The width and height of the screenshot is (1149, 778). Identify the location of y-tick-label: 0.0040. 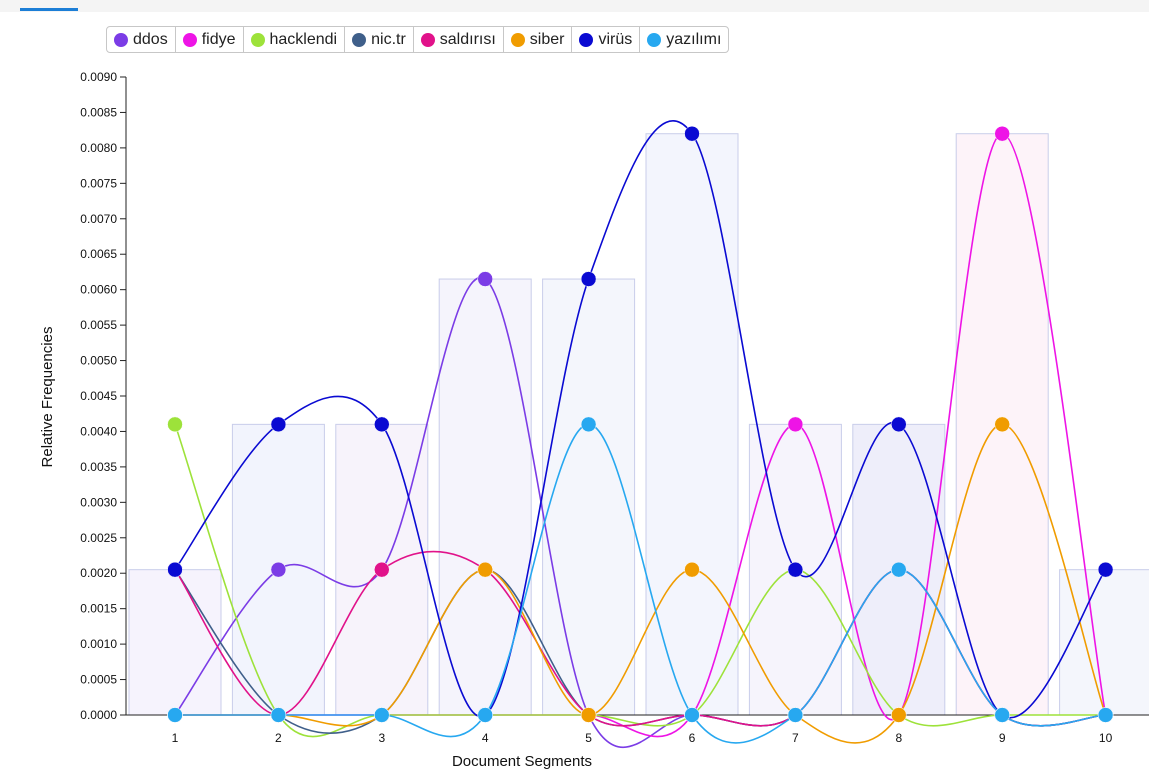
(98, 431).